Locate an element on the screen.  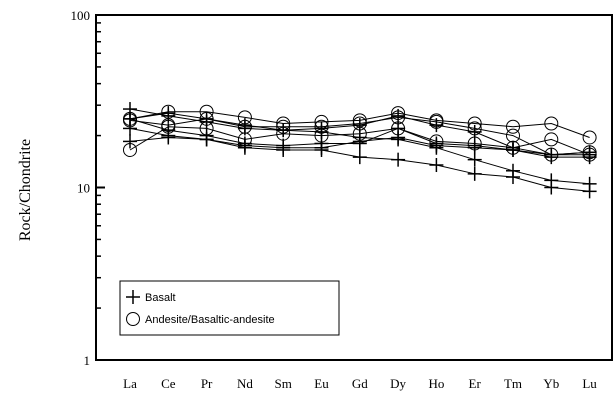
x-tick-label: Ce is located at coordinates (168, 383).